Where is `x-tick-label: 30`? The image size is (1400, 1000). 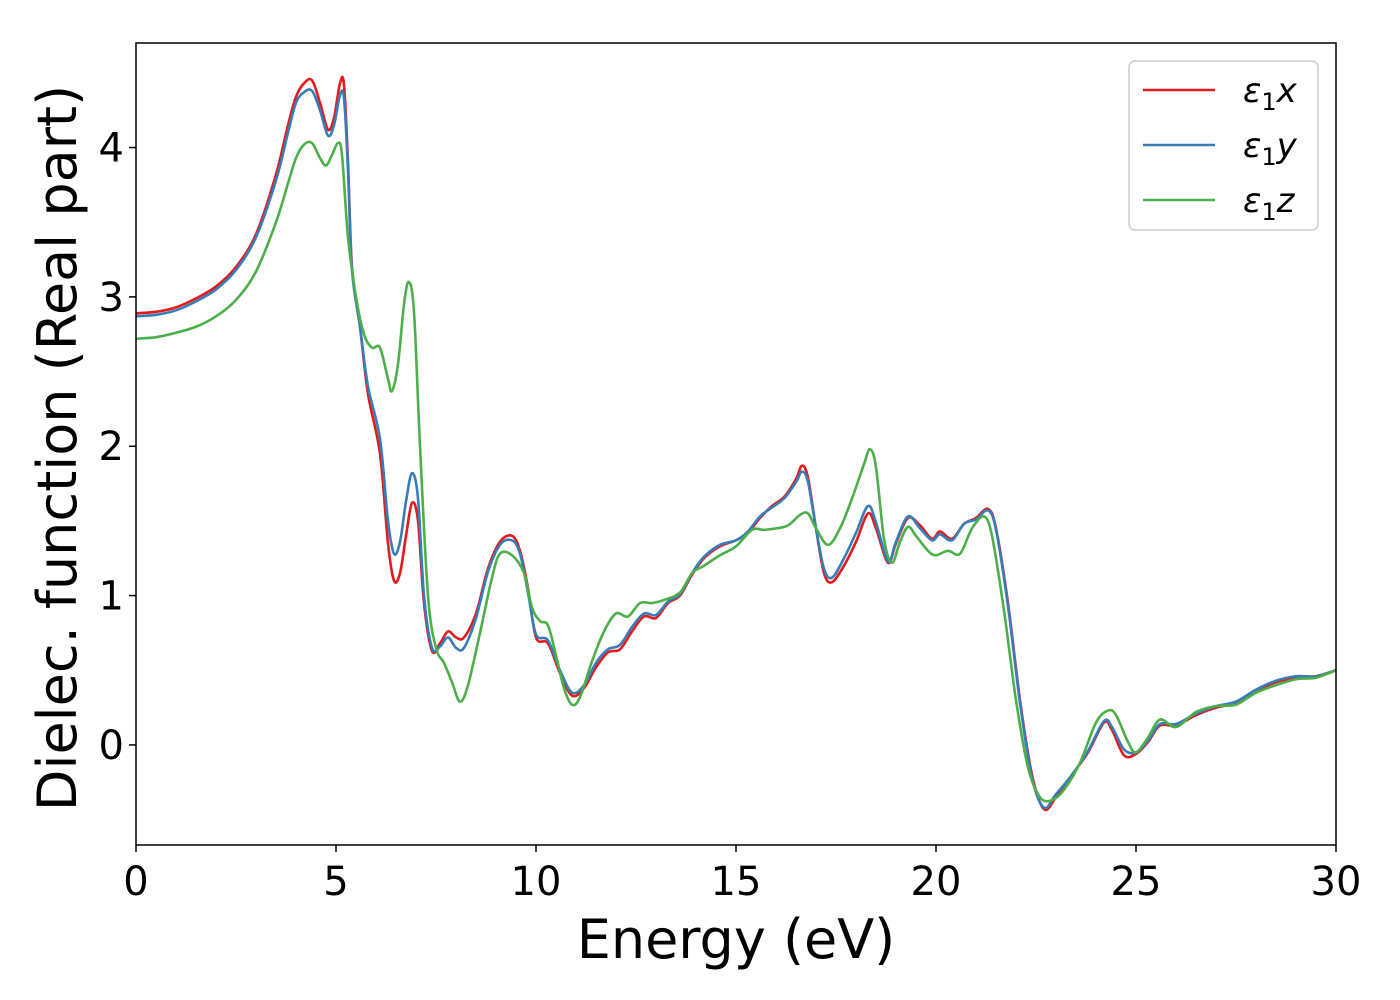 x-tick-label: 30 is located at coordinates (1336, 882).